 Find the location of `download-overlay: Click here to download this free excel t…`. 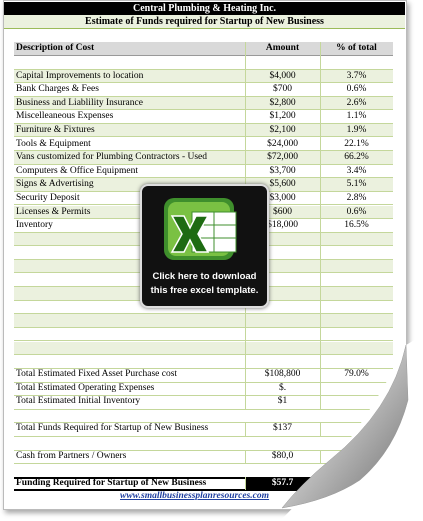

download-overlay: Click here to download this free excel t… is located at coordinates (204, 246).